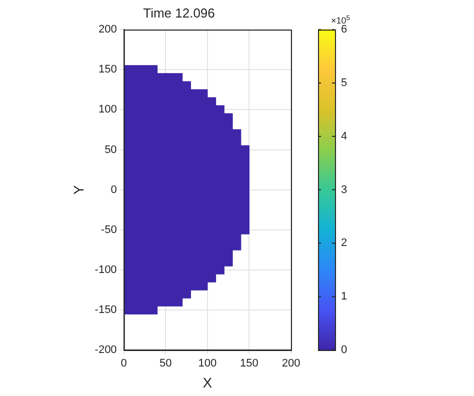 This screenshot has height=396, width=474. Describe the element at coordinates (344, 30) in the screenshot. I see `color-bar-label: 6` at that location.